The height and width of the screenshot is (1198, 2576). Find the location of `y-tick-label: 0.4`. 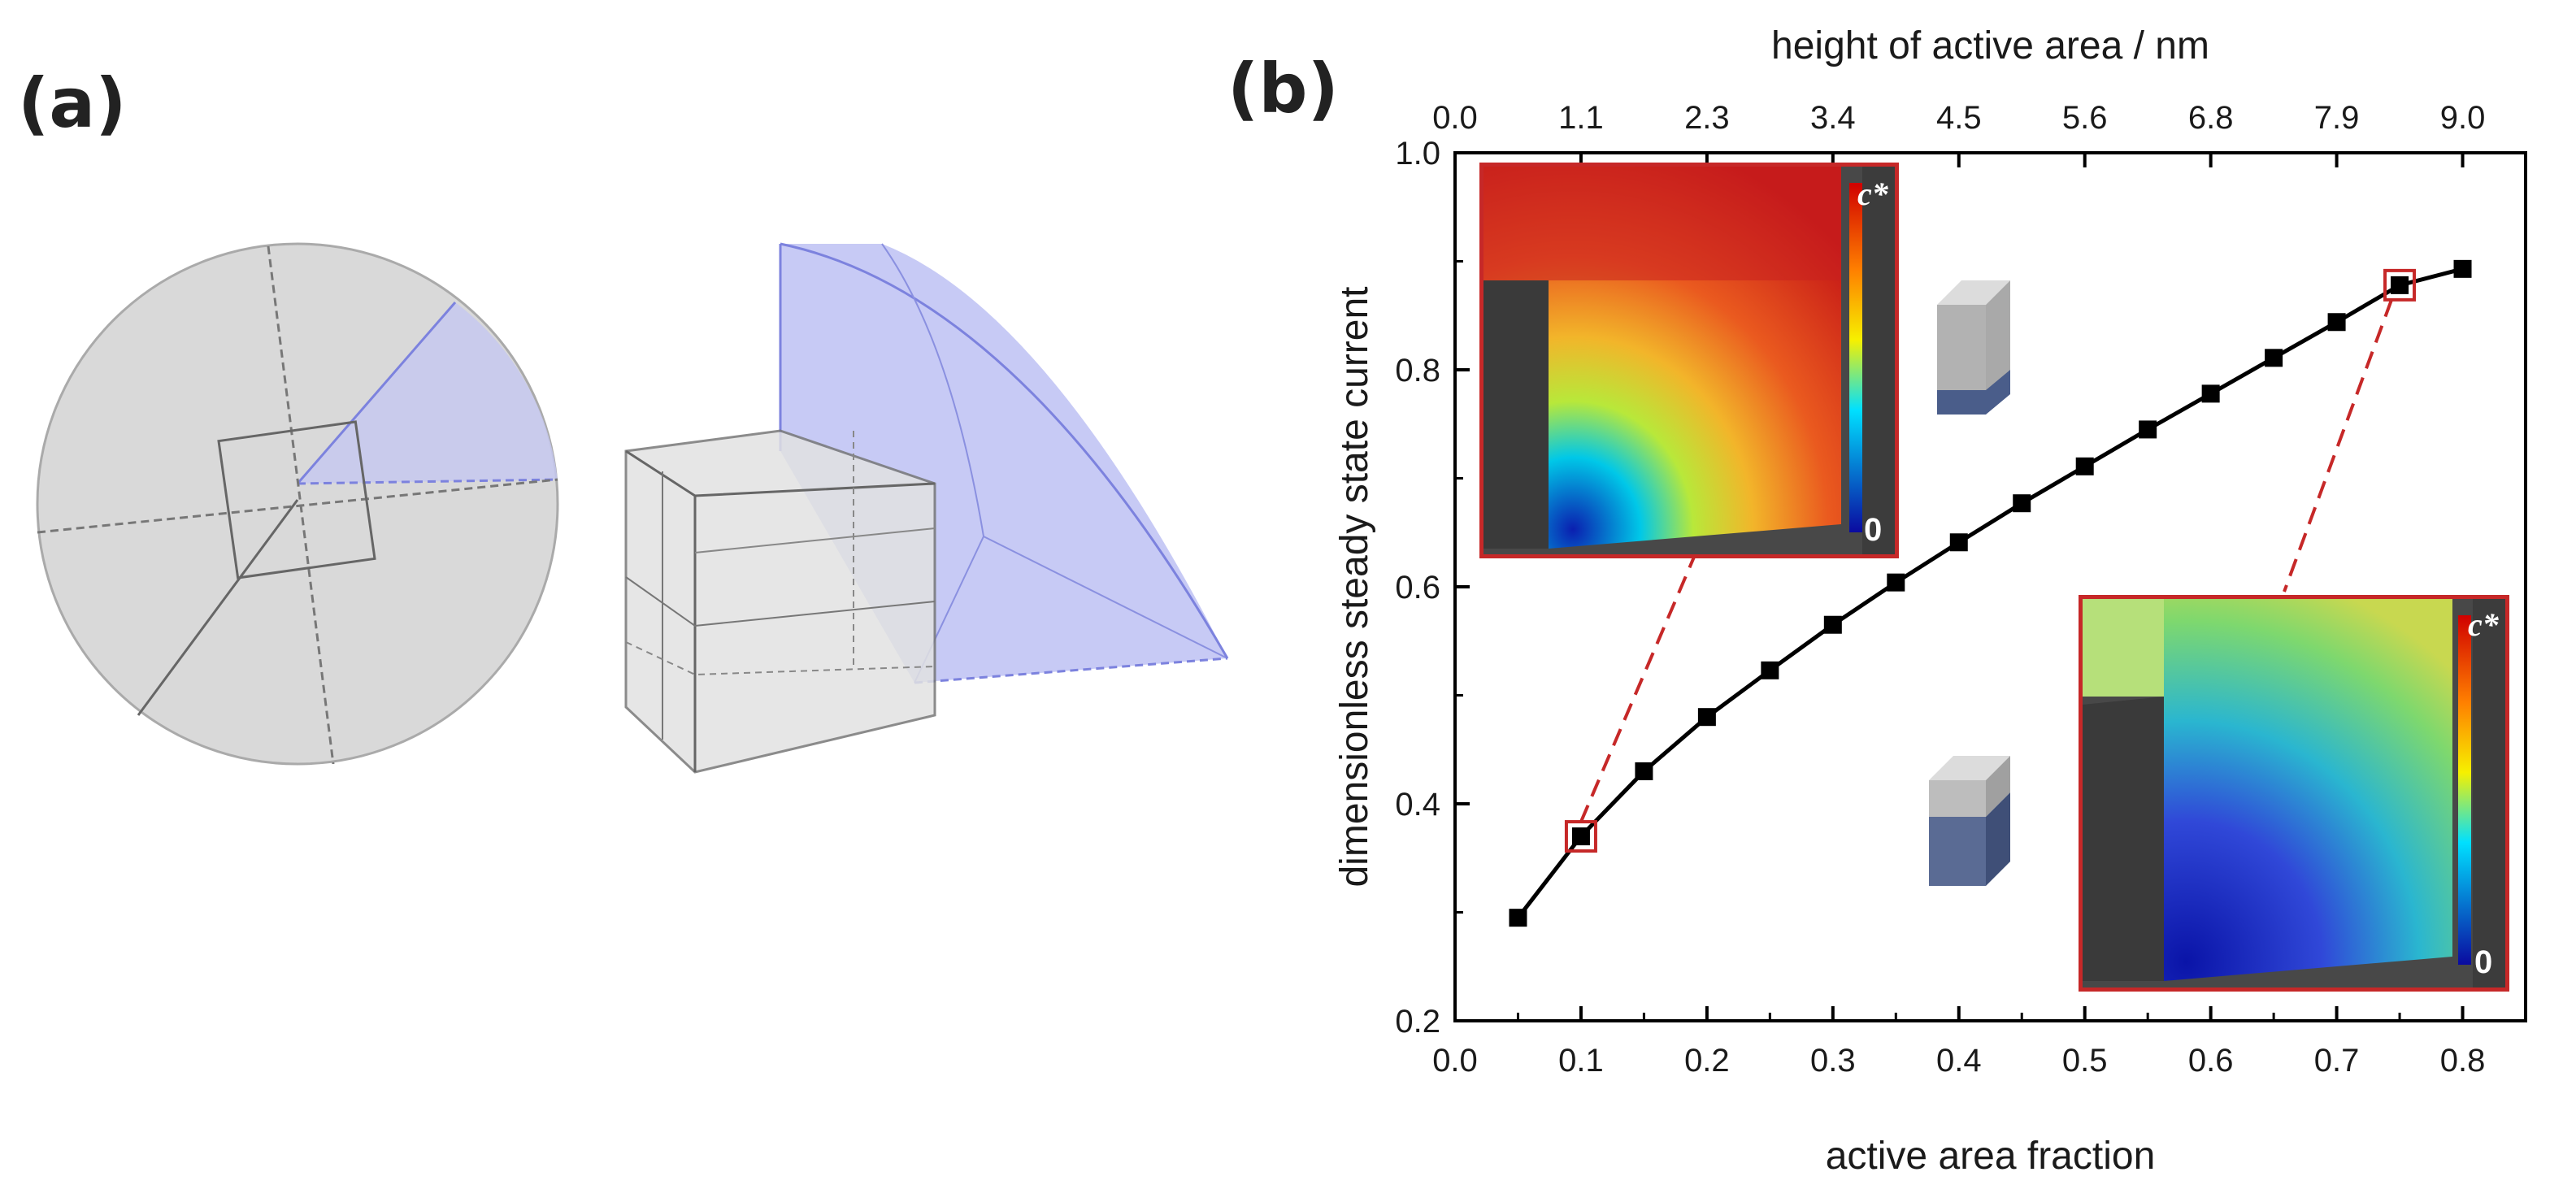

y-tick-label: 0.4 is located at coordinates (1417, 805).